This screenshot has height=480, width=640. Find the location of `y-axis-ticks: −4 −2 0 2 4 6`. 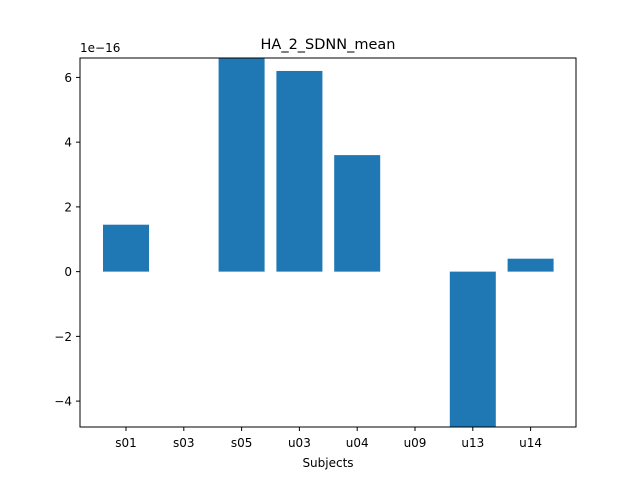

y-axis-ticks: −4 −2 0 2 4 6 is located at coordinates (67, 240).